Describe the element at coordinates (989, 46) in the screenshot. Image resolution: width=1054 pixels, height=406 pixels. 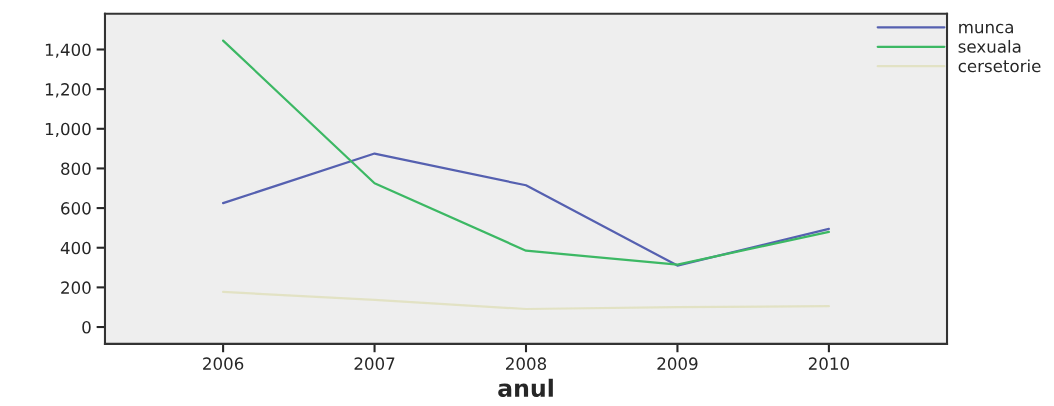
I see `legend-label: sexuala` at that location.